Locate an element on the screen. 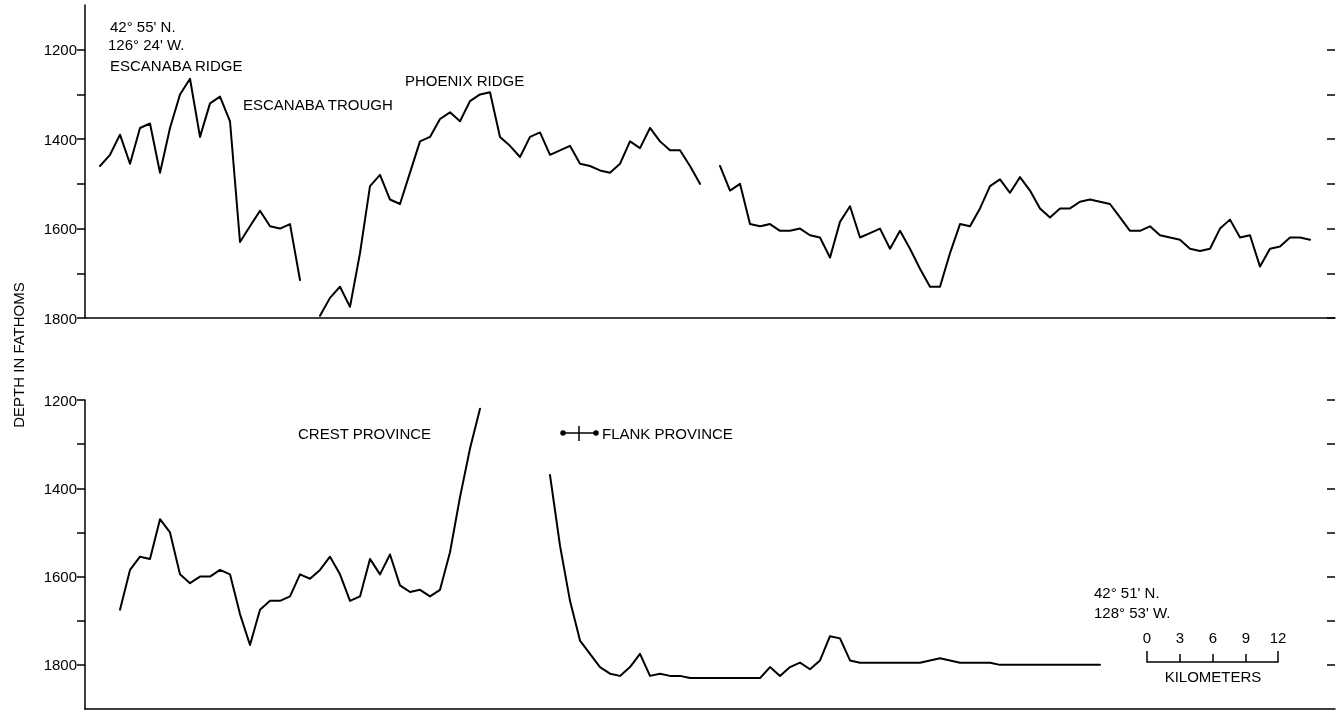  annotation: PHOENIX RIDGE is located at coordinates (465, 80).